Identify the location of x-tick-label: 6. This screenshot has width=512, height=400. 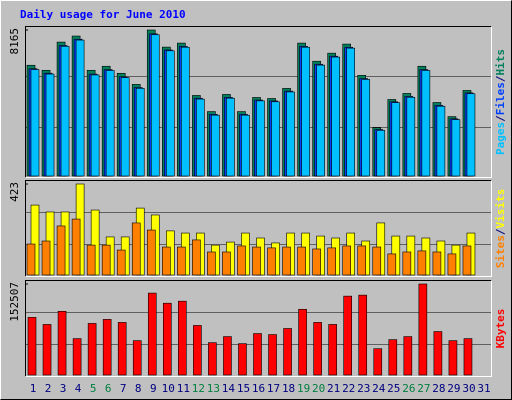
(108, 388).